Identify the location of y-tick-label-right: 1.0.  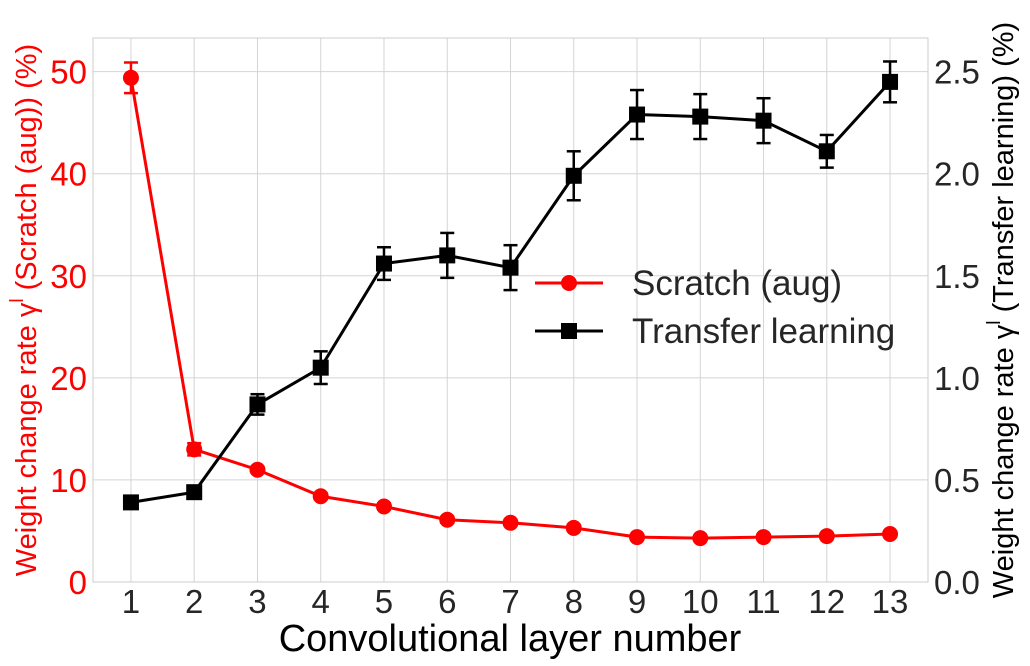
(957, 378).